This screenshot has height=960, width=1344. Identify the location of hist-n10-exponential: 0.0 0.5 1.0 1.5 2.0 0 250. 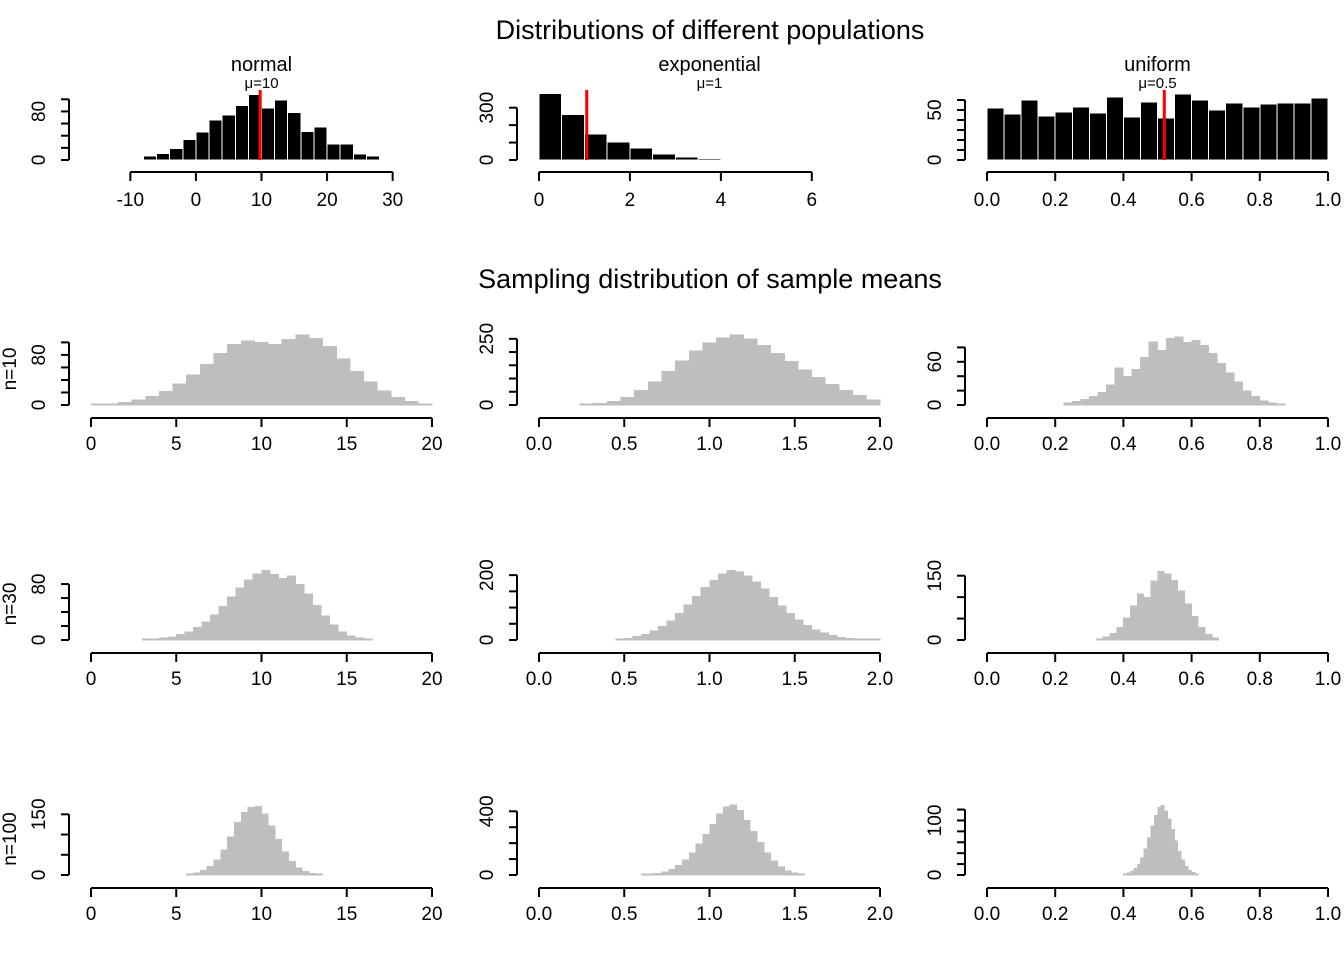
(672, 427).